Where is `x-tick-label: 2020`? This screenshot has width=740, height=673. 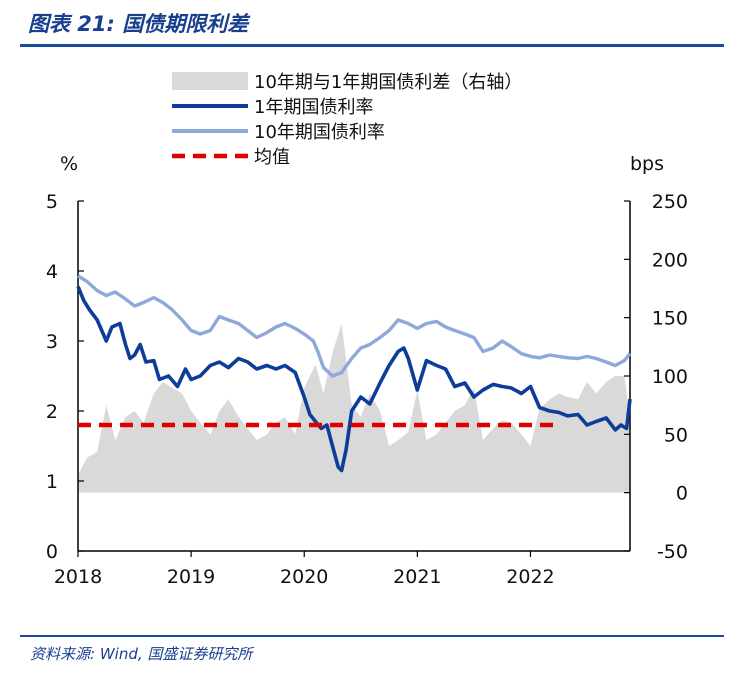
x-tick-label: 2020 is located at coordinates (304, 577).